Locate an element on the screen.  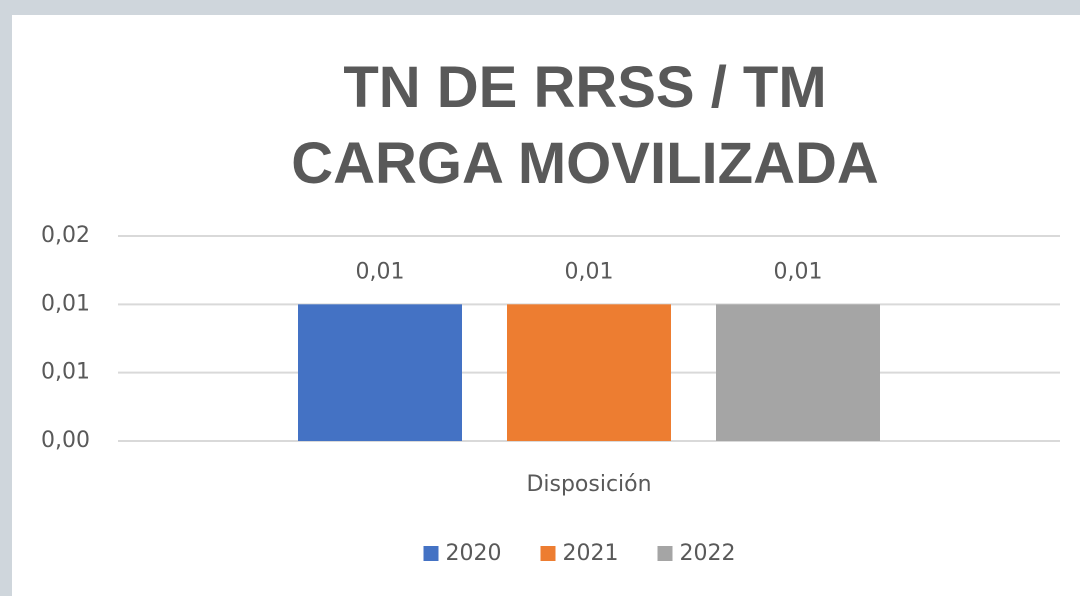
x-tick-label: Disposición is located at coordinates (588, 484).